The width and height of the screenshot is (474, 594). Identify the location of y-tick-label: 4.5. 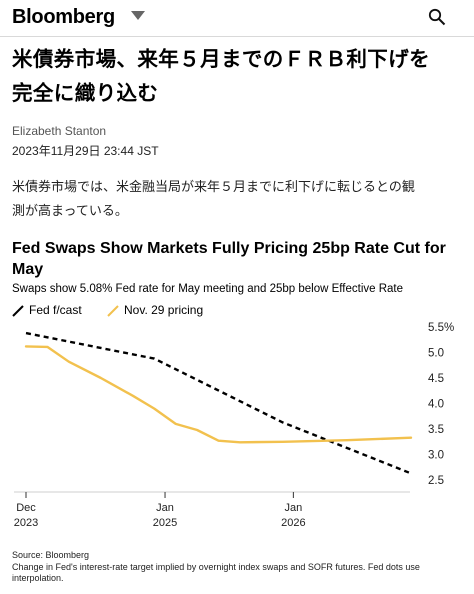
(436, 379).